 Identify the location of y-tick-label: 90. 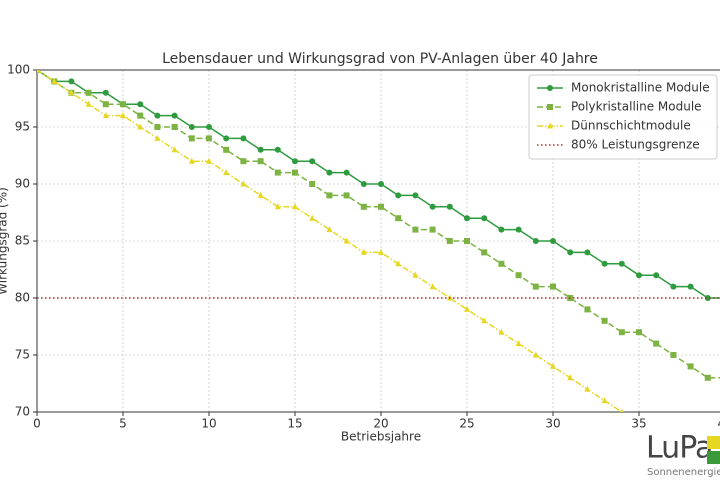
(22, 184).